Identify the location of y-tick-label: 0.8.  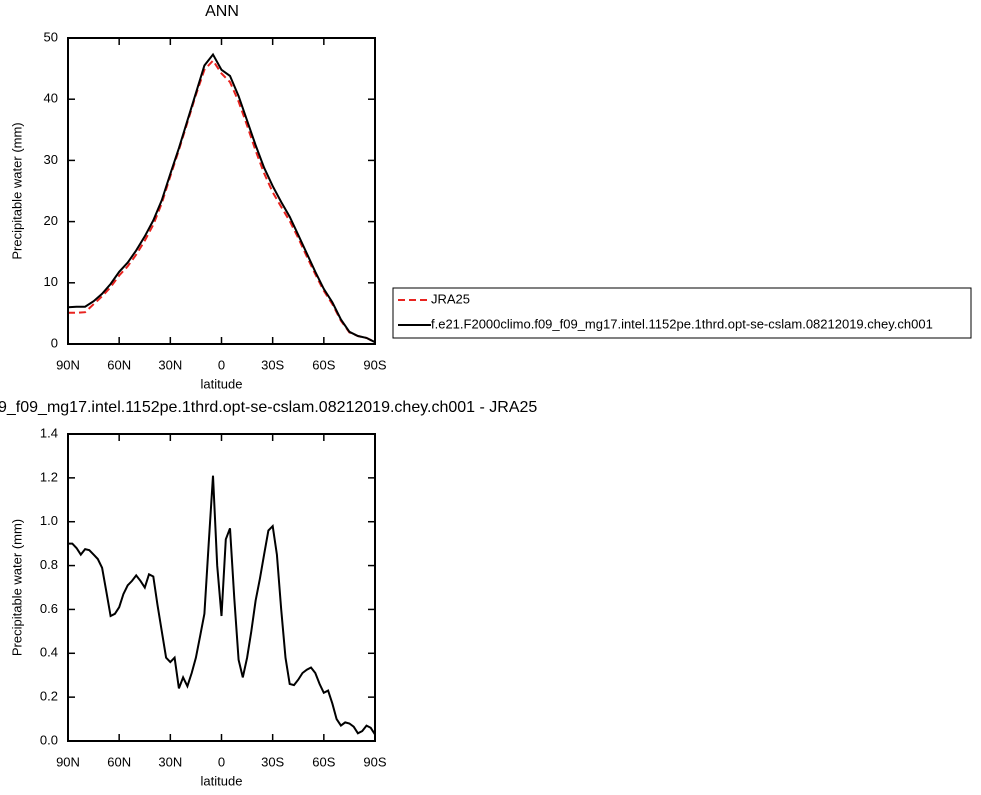
(49, 564).